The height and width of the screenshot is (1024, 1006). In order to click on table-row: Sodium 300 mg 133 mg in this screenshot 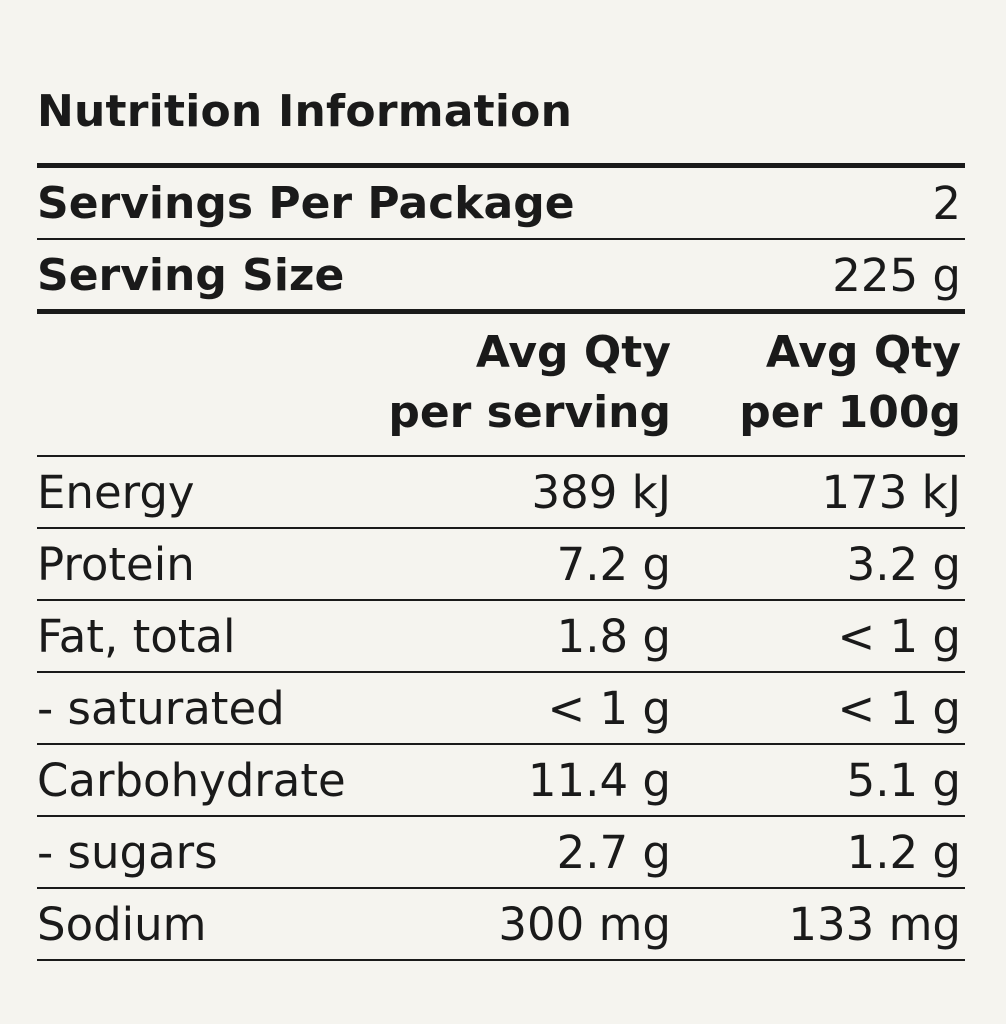, I will do `click(501, 925)`.